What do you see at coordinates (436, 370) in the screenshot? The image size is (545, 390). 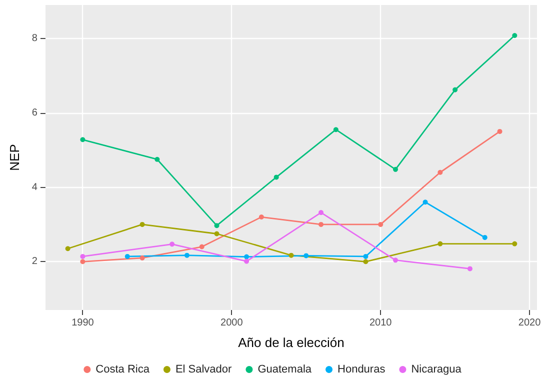 I see `legend-label: Nicaragua` at bounding box center [436, 370].